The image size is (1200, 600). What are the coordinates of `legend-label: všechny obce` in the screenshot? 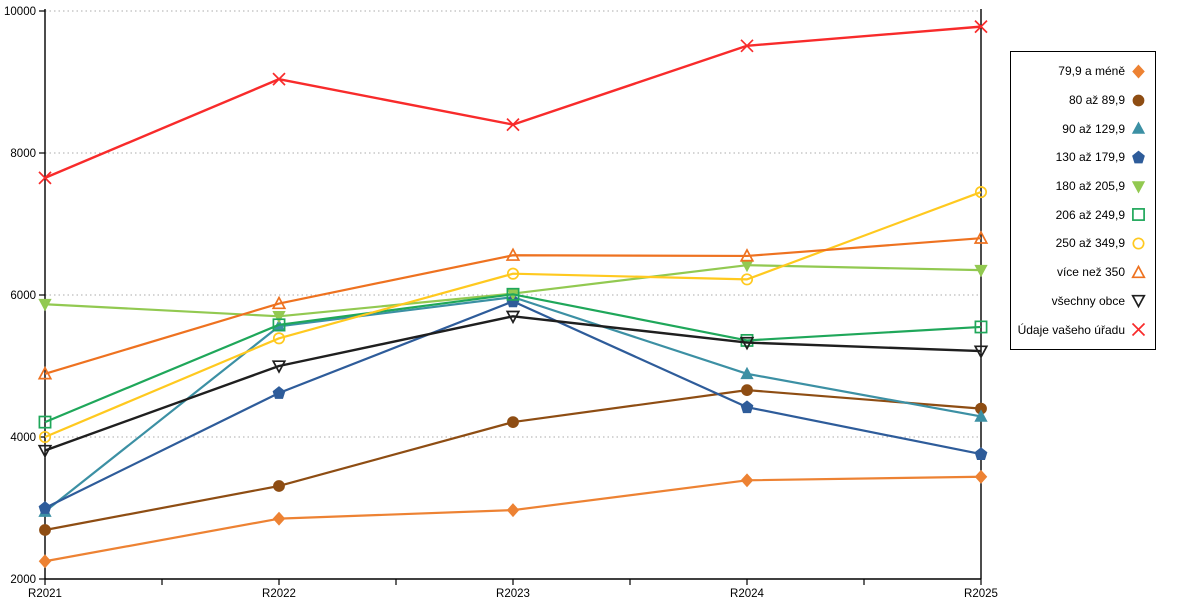 It's located at (1088, 300).